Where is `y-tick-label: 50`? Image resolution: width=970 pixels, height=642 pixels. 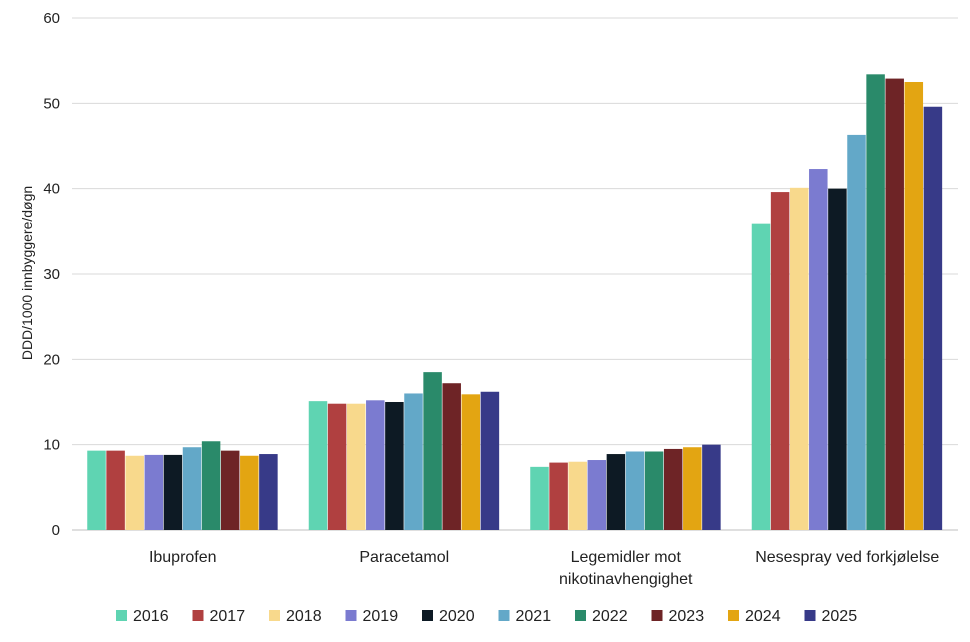
y-tick-label: 50 is located at coordinates (51, 103).